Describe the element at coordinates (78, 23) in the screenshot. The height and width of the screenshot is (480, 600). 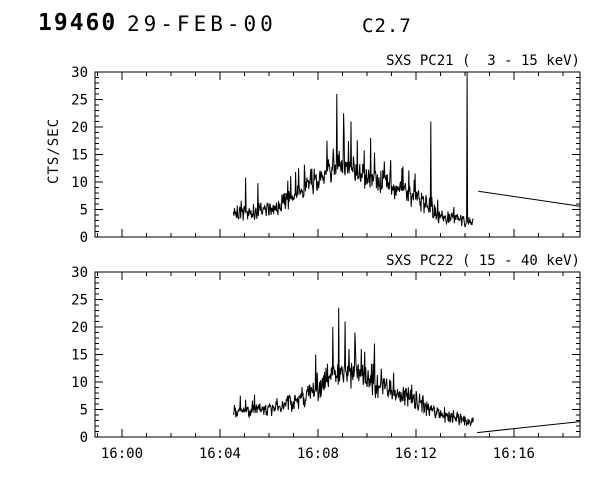
I see `event-number: 19460` at that location.